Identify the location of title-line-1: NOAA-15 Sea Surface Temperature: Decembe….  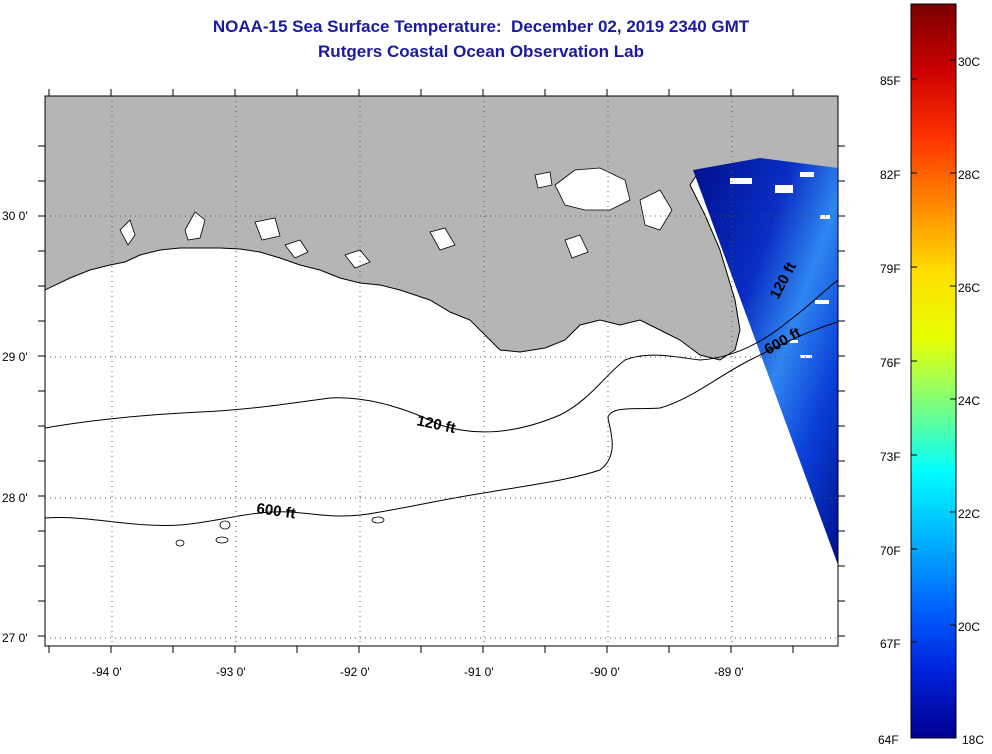
(481, 26).